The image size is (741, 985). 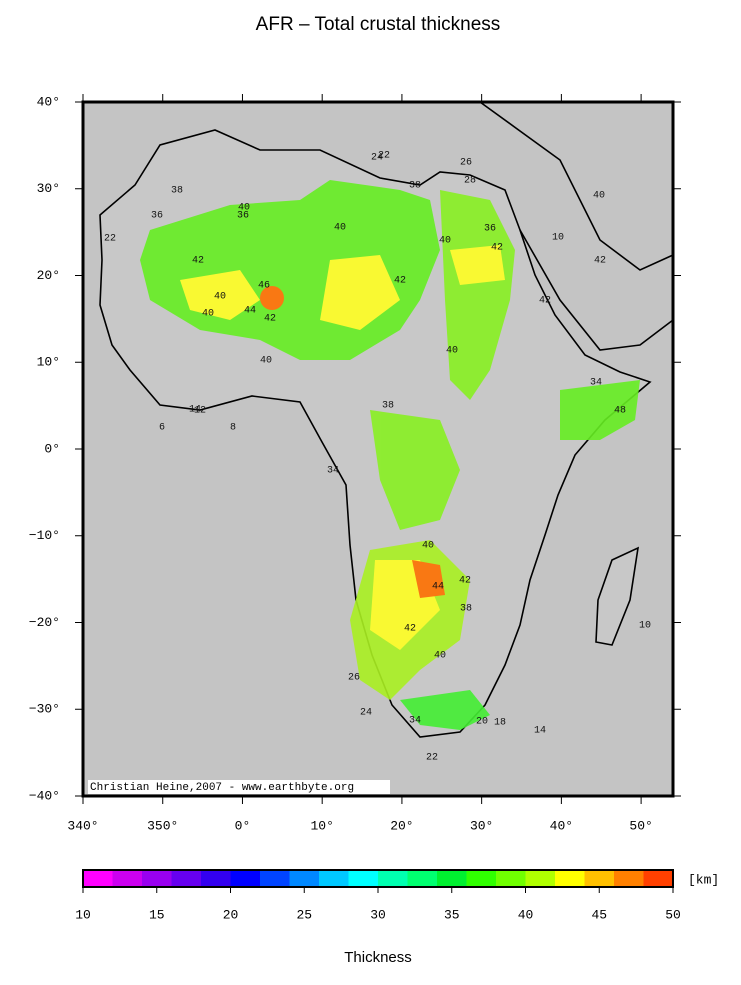 What do you see at coordinates (304, 914) in the screenshot?
I see `colorbar-tick-label: 25` at bounding box center [304, 914].